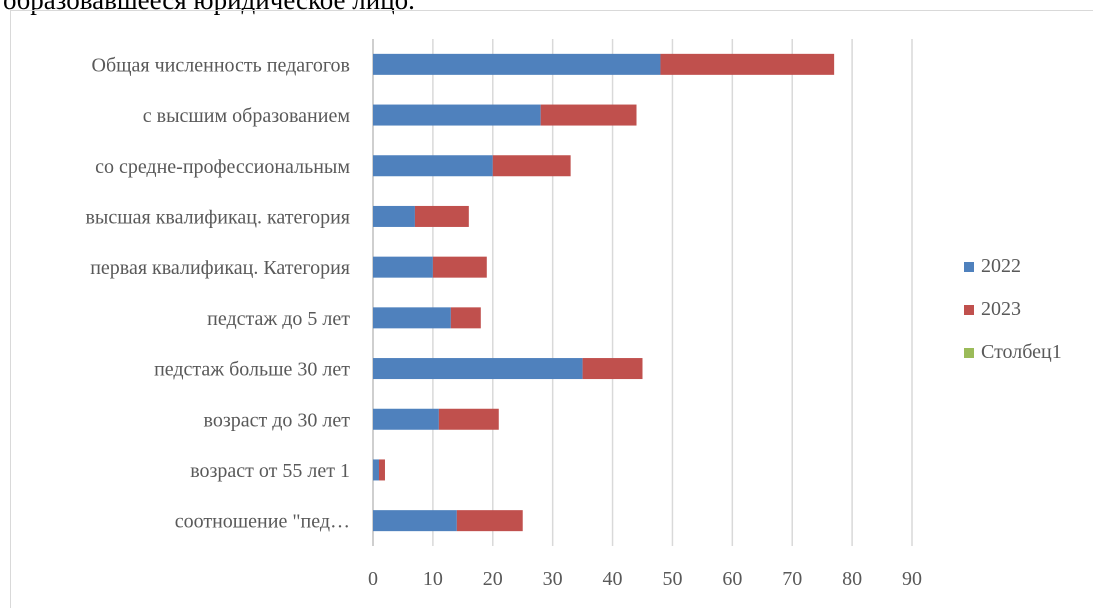  What do you see at coordinates (252, 370) in the screenshot?
I see `category-label: педстаж больше 30 лет` at bounding box center [252, 370].